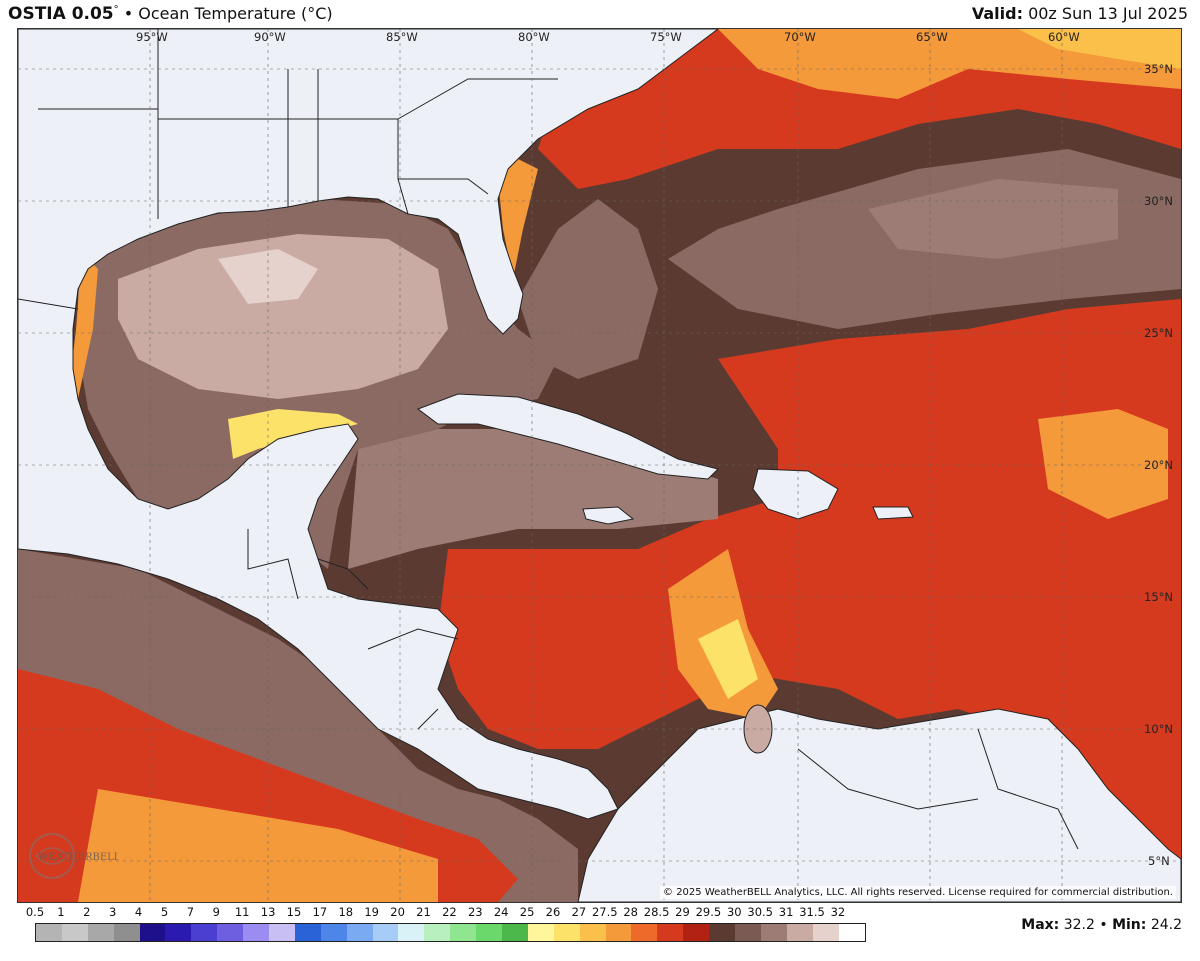 The image size is (1200, 961). What do you see at coordinates (786, 912) in the screenshot?
I see `legend-tick-label: 31` at bounding box center [786, 912].